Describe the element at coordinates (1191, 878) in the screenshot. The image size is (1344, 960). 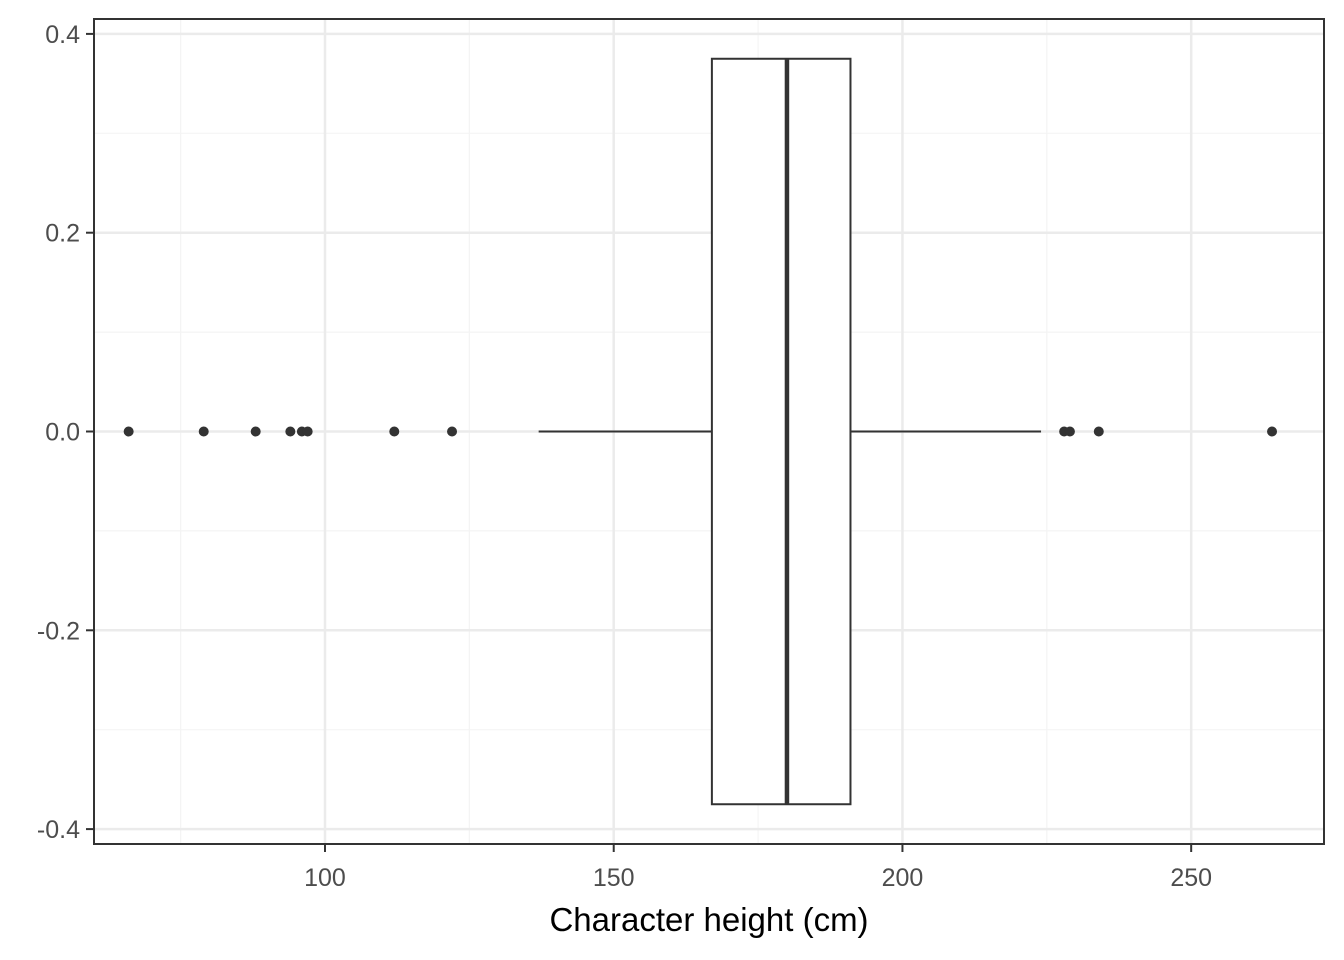
I see `x-tick-label: 250` at that location.